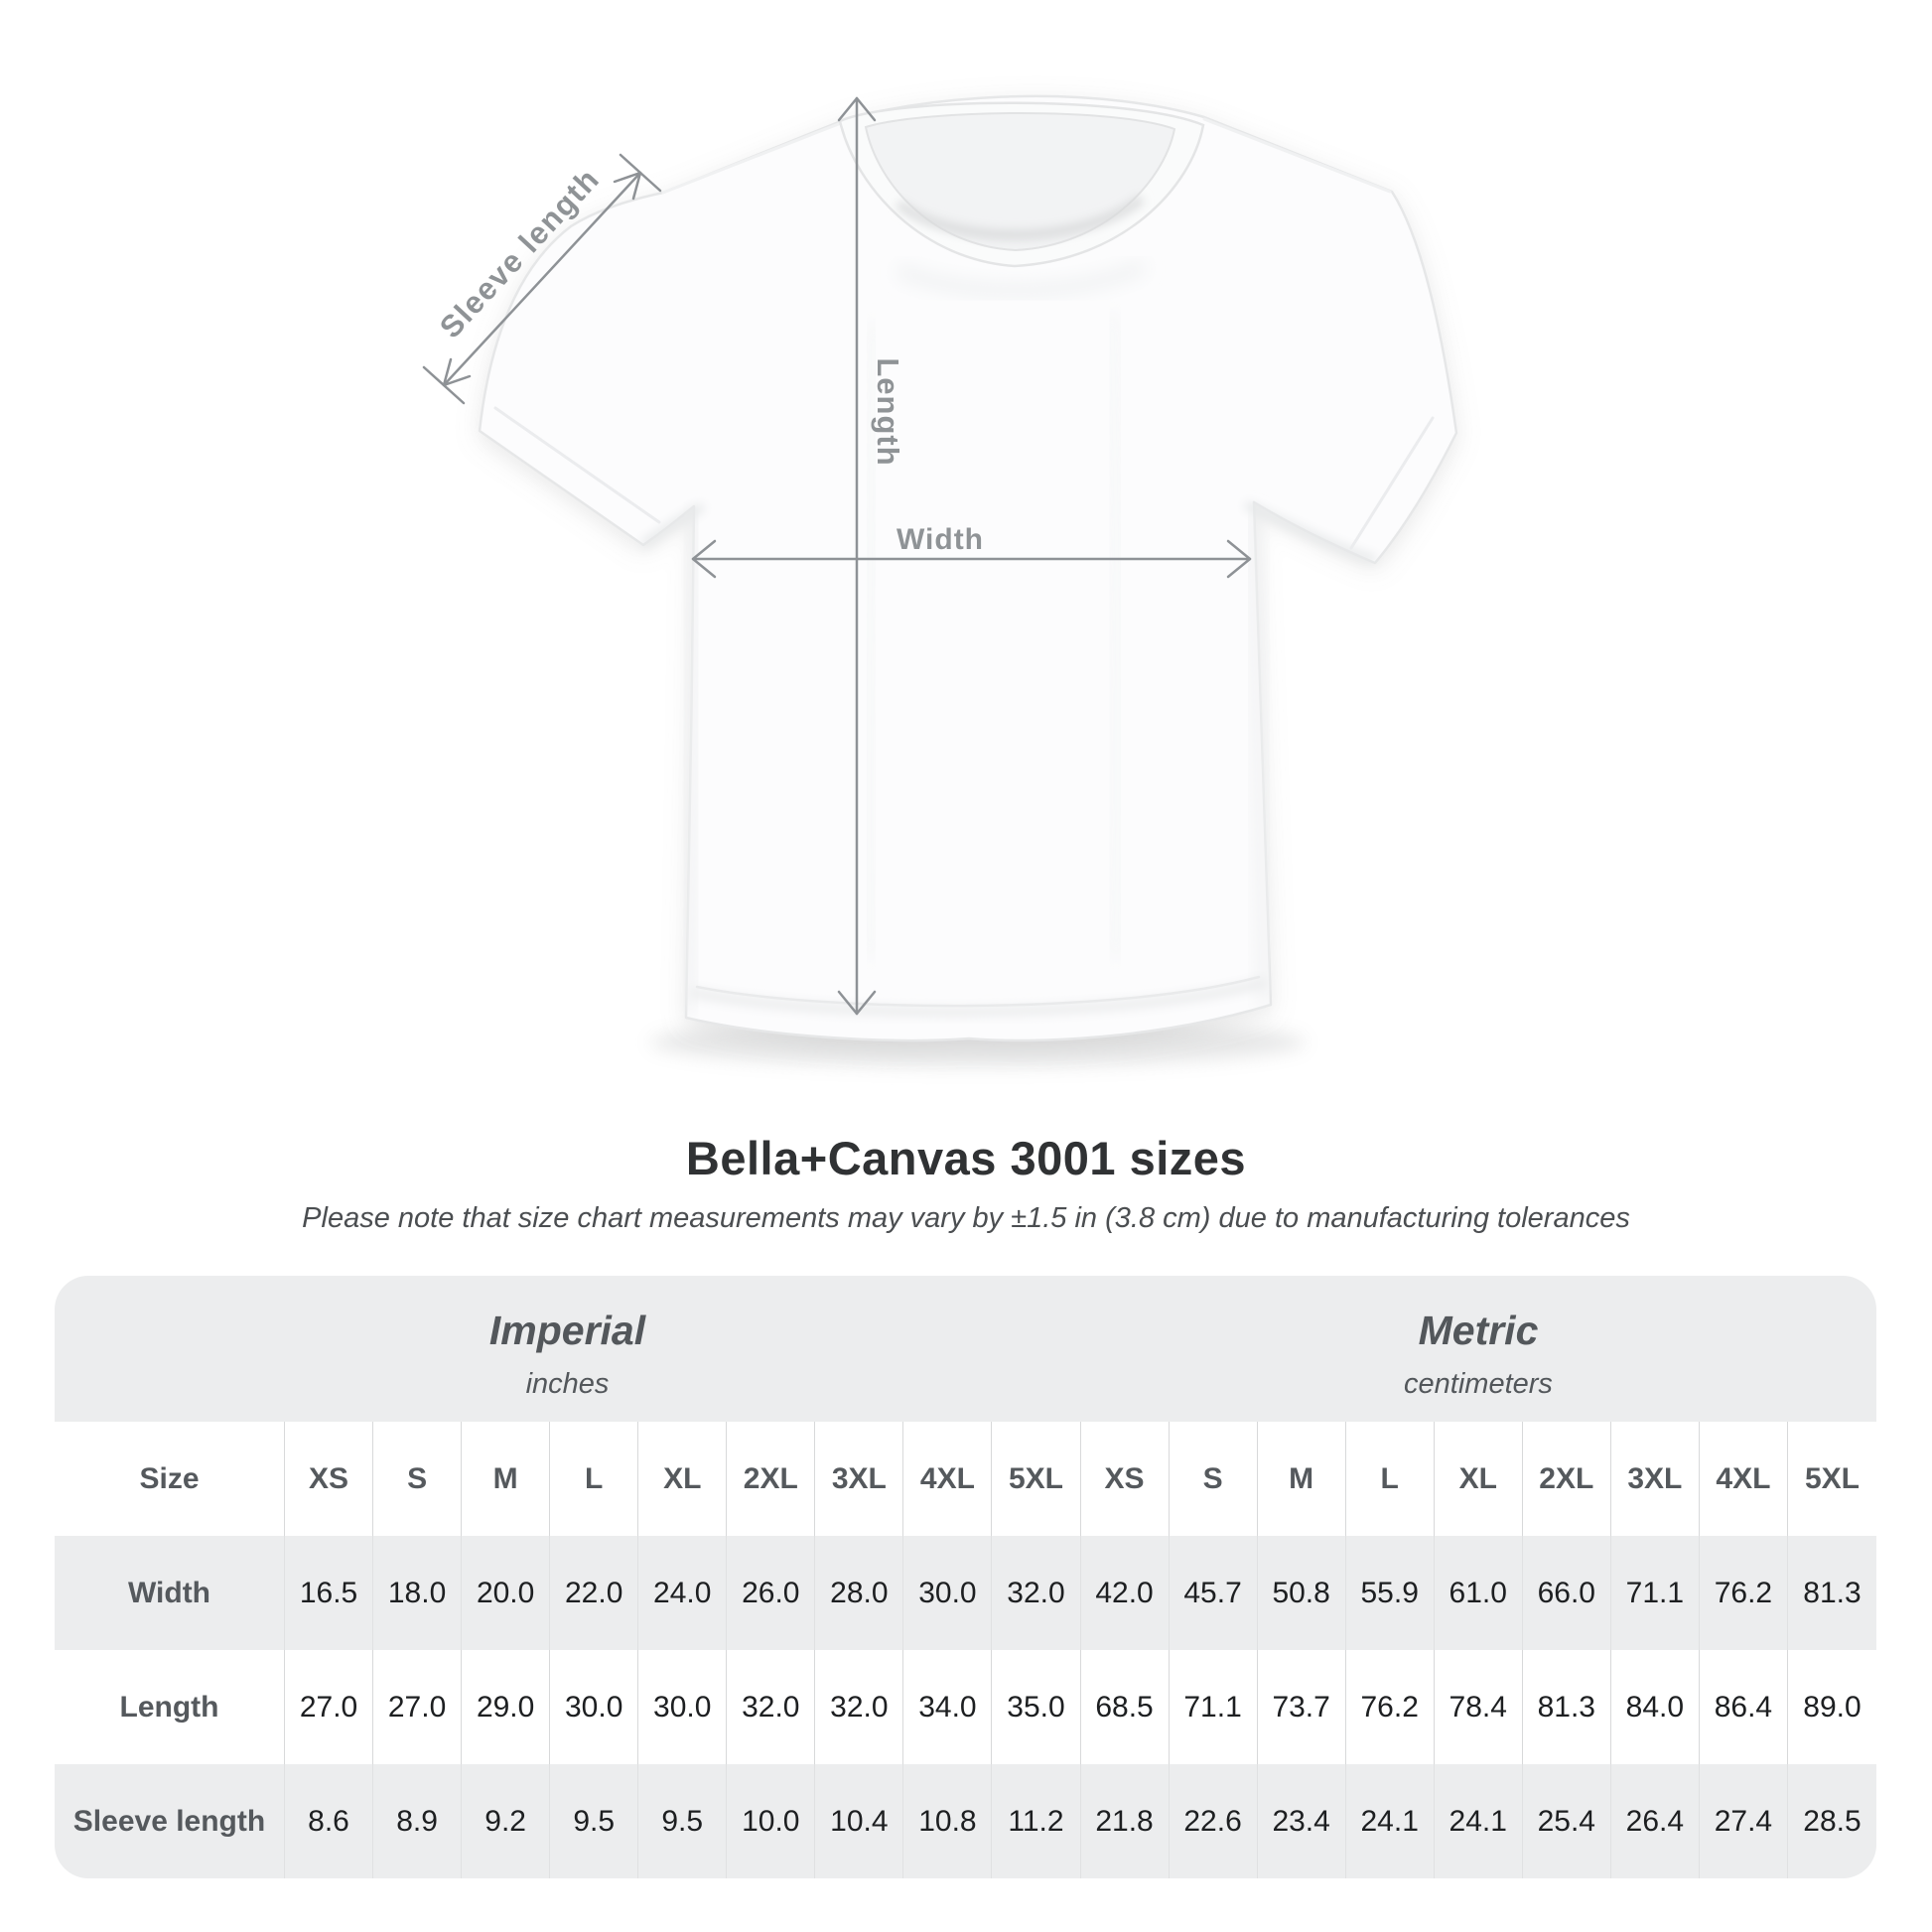 The height and width of the screenshot is (1932, 1932). What do you see at coordinates (1656, 1821) in the screenshot?
I see `table-cell: 26.4` at bounding box center [1656, 1821].